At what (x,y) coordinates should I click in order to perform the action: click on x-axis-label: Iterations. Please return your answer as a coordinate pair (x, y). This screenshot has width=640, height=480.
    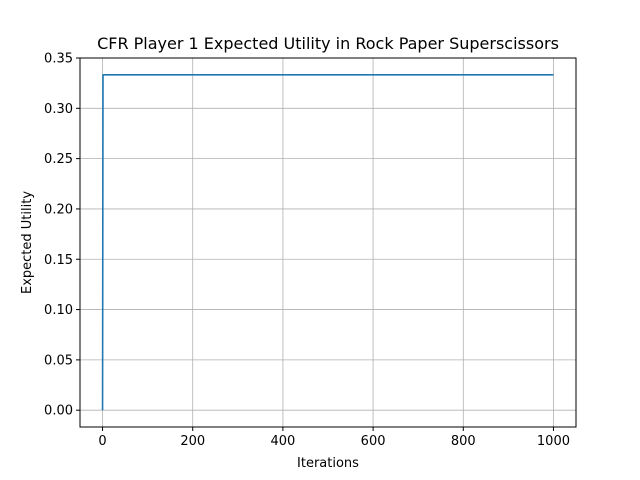
    Looking at the image, I should click on (328, 463).